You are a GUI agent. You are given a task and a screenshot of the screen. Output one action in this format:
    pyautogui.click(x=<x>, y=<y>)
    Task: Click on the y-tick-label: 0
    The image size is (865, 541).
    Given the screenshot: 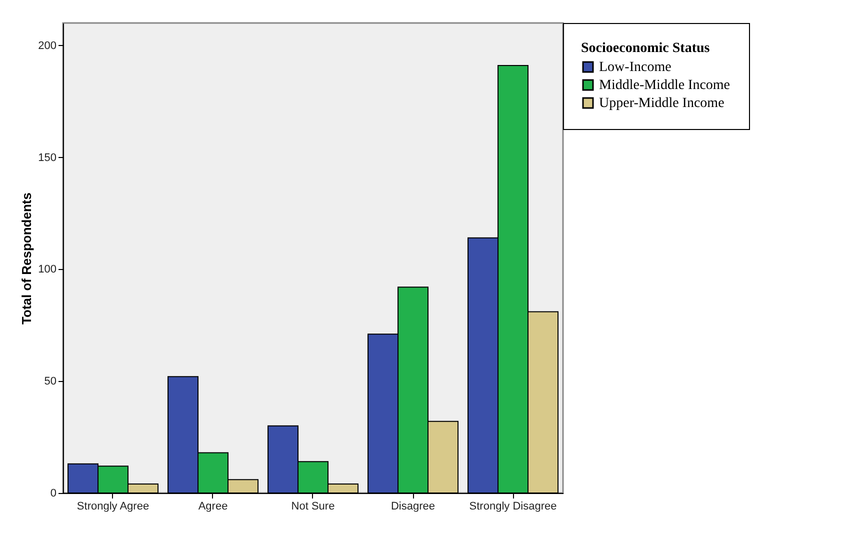 What is the action you would take?
    pyautogui.click(x=53, y=494)
    